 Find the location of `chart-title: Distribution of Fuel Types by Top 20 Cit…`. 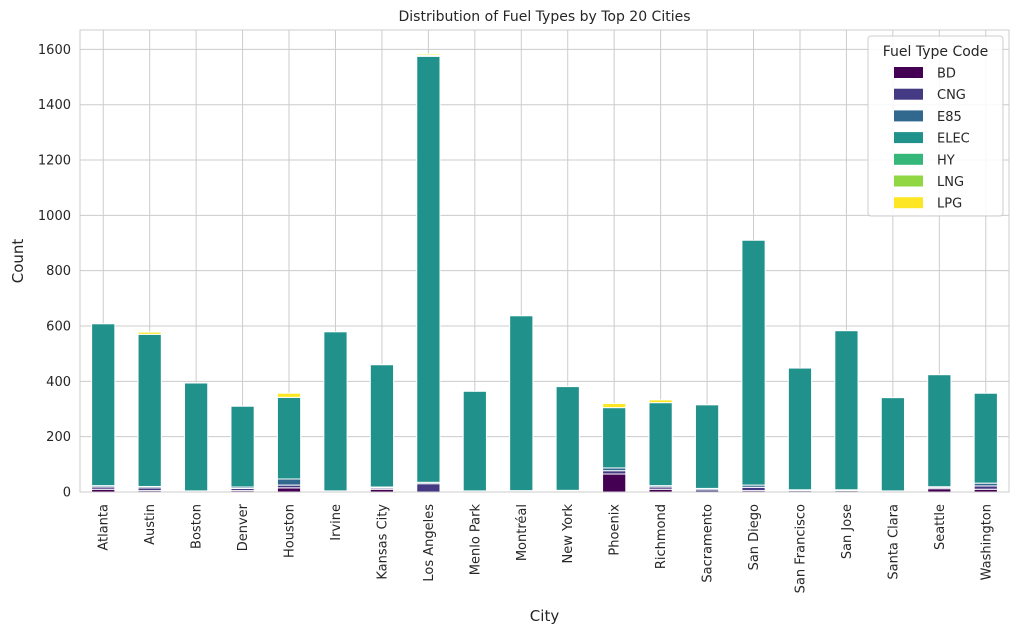

chart-title: Distribution of Fuel Types by Top 20 Cit… is located at coordinates (545, 17).